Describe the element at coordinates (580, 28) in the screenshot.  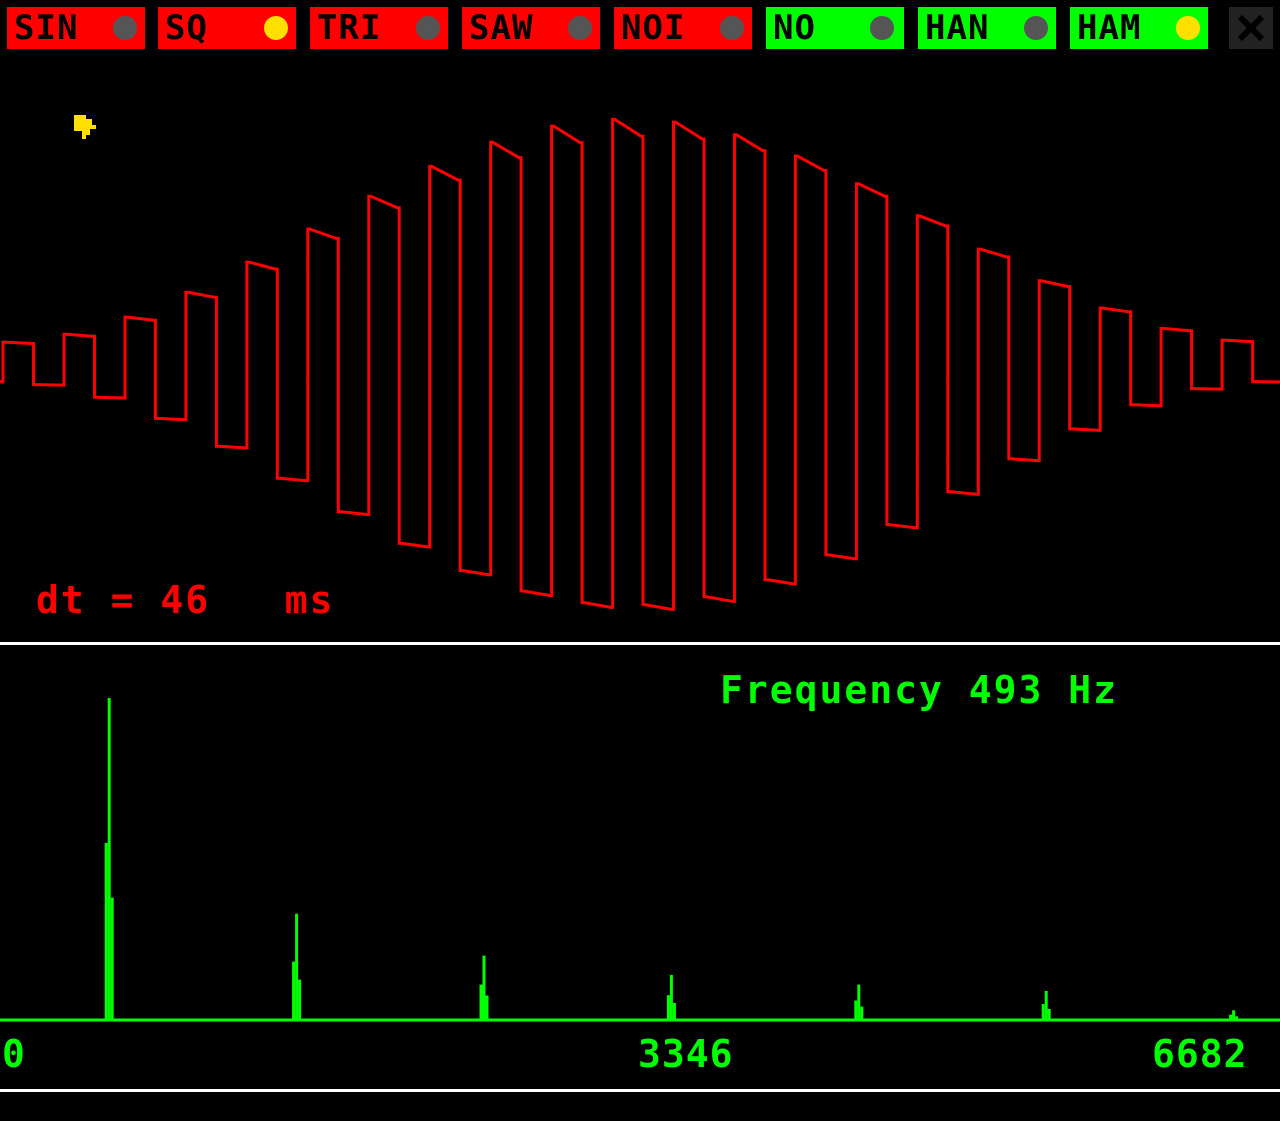
I see `saw-indicator-icon` at that location.